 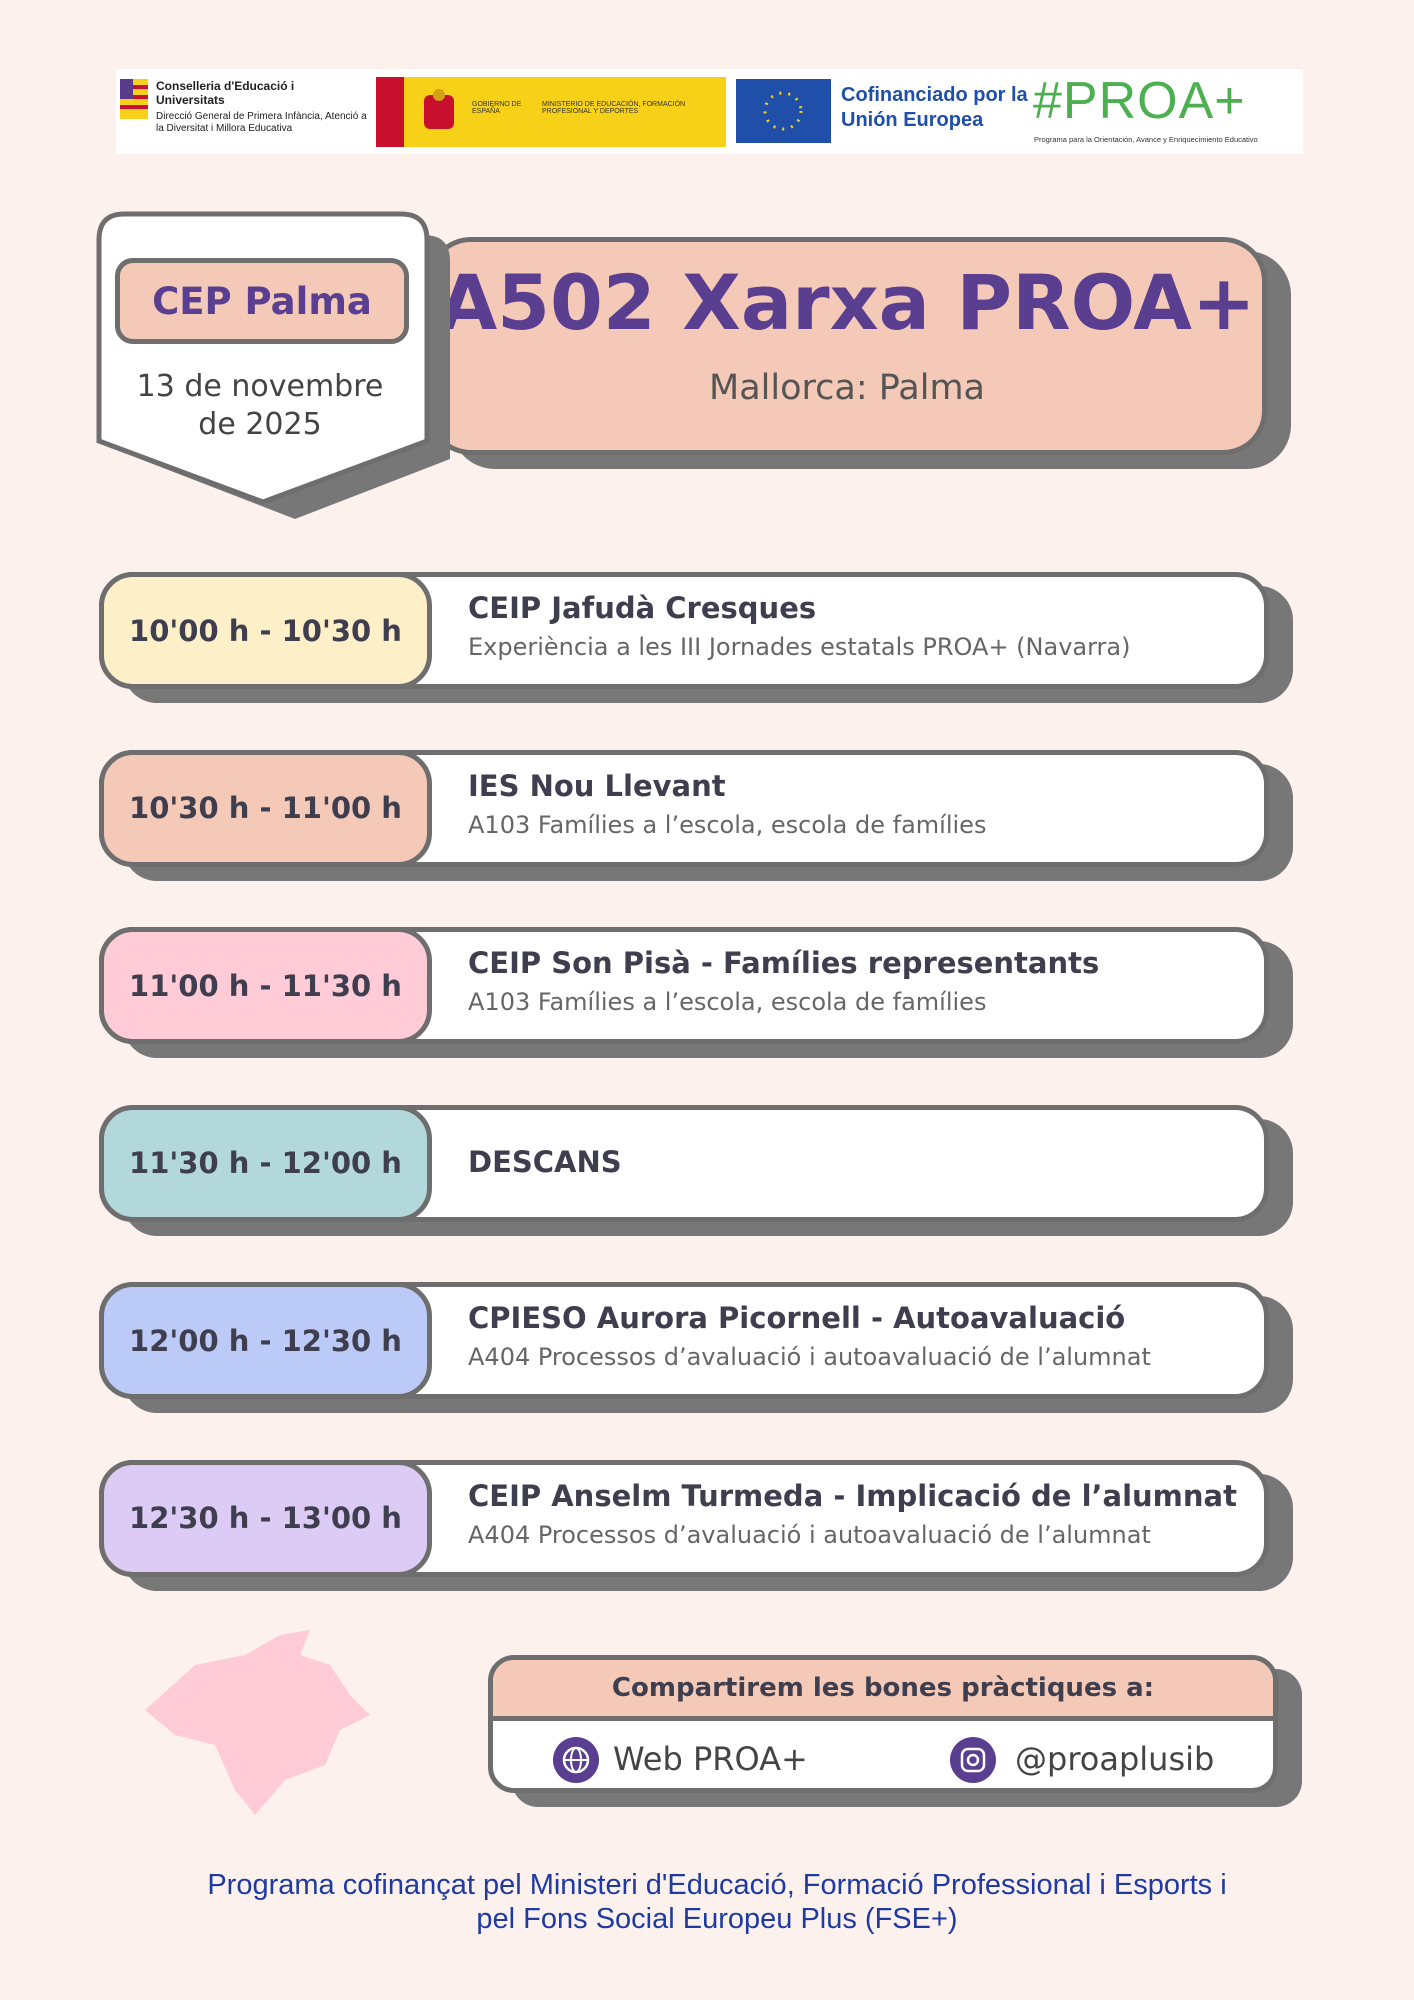 I want to click on mallorca-map, so click(x=257, y=1722).